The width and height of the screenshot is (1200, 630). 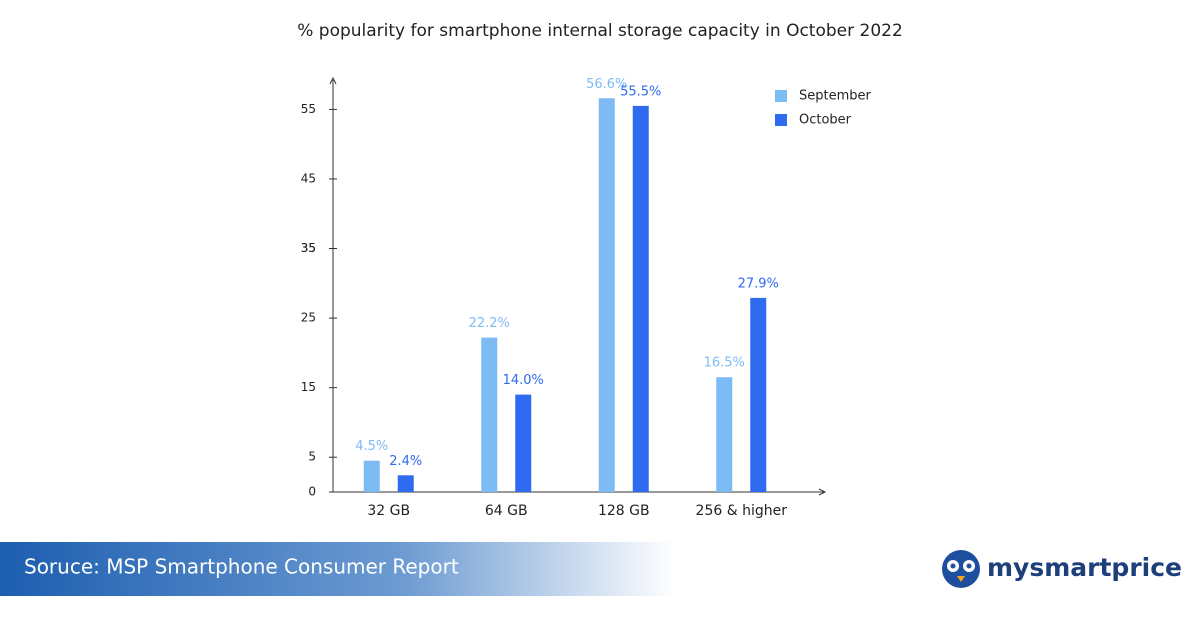 I want to click on y-tick-label: 35, so click(x=308, y=248).